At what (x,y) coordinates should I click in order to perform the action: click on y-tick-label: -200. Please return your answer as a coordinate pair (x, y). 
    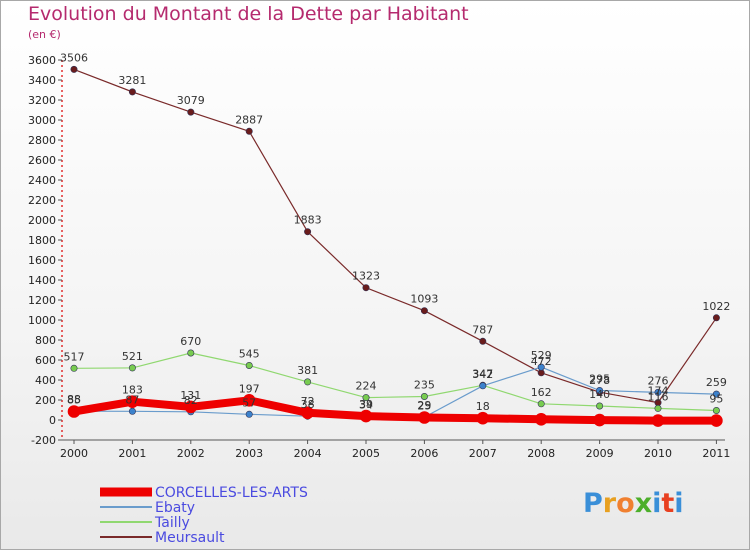
    Looking at the image, I should click on (43, 440).